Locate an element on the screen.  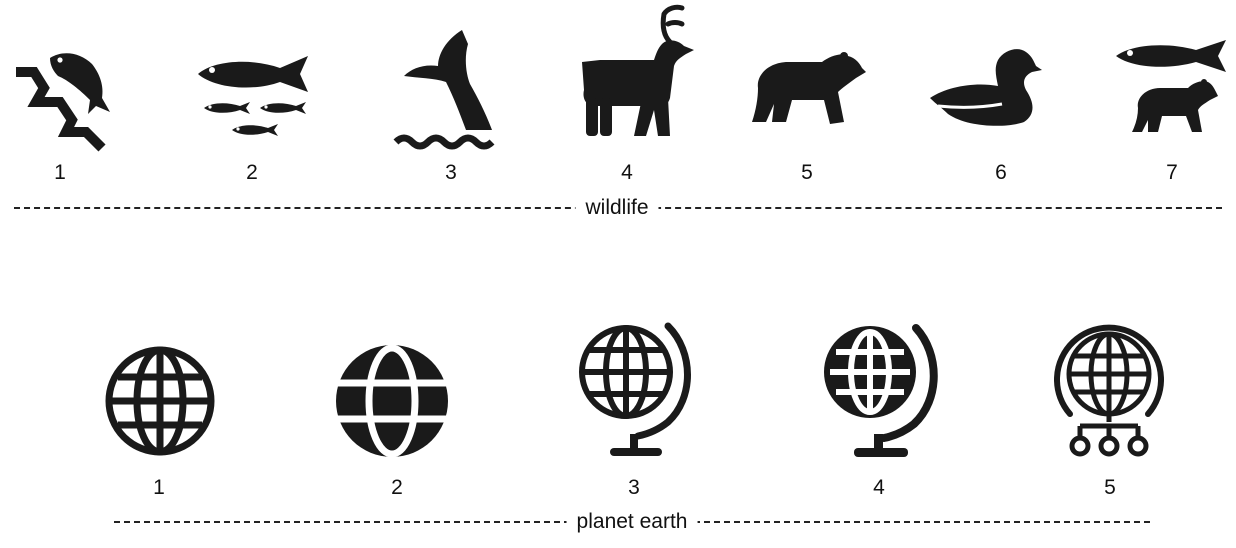
planet-earth-number-5: 5 is located at coordinates (1110, 487).